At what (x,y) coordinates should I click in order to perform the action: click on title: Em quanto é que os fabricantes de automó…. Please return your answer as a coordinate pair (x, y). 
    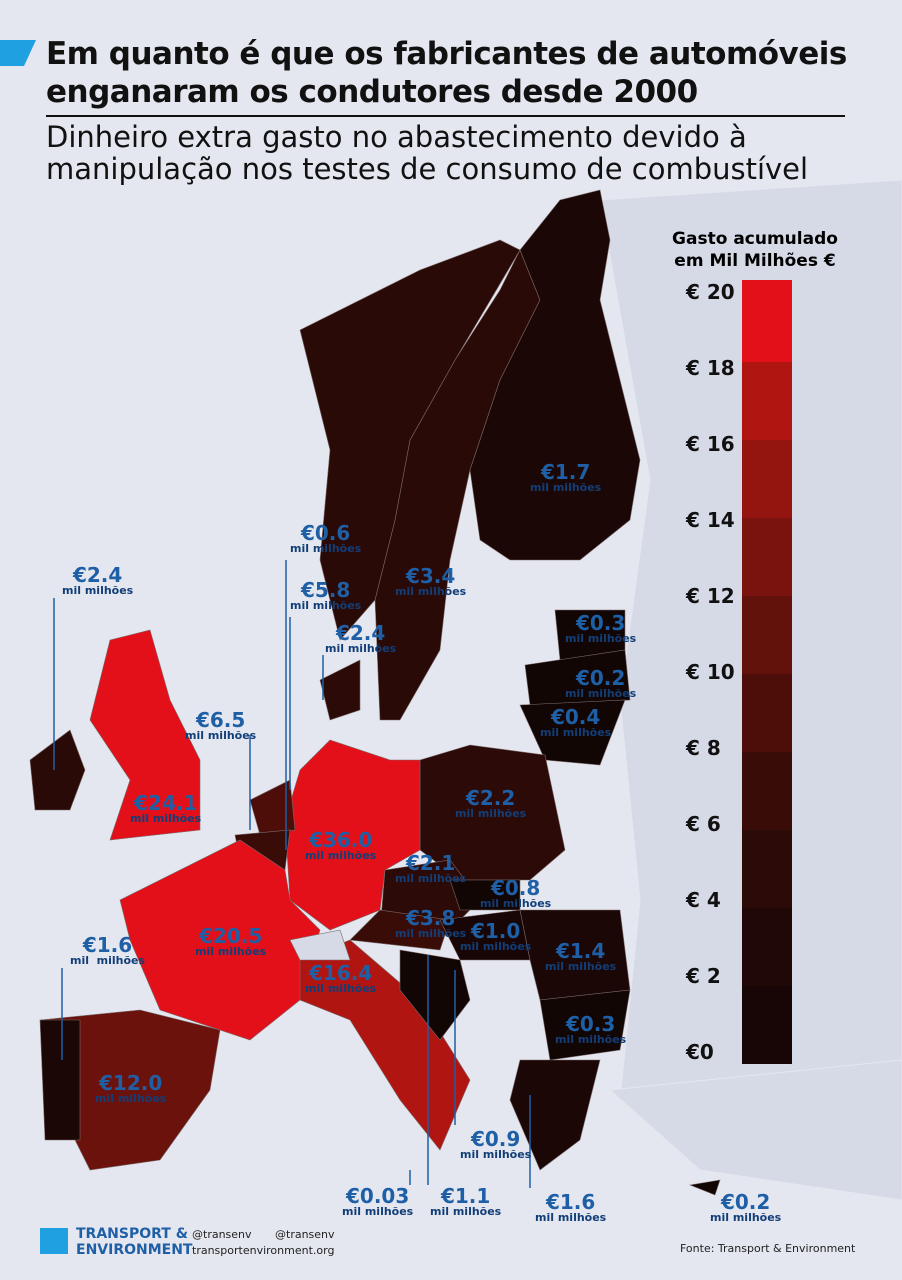
    Looking at the image, I should click on (446, 54).